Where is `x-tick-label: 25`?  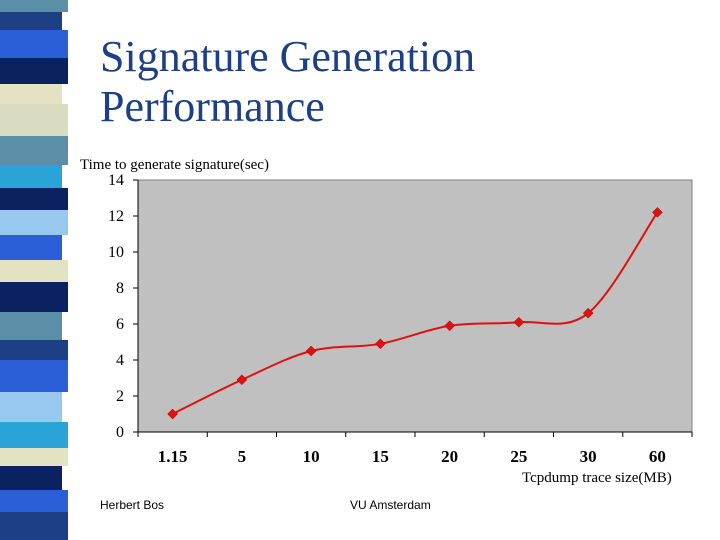
x-tick-label: 25 is located at coordinates (518, 456).